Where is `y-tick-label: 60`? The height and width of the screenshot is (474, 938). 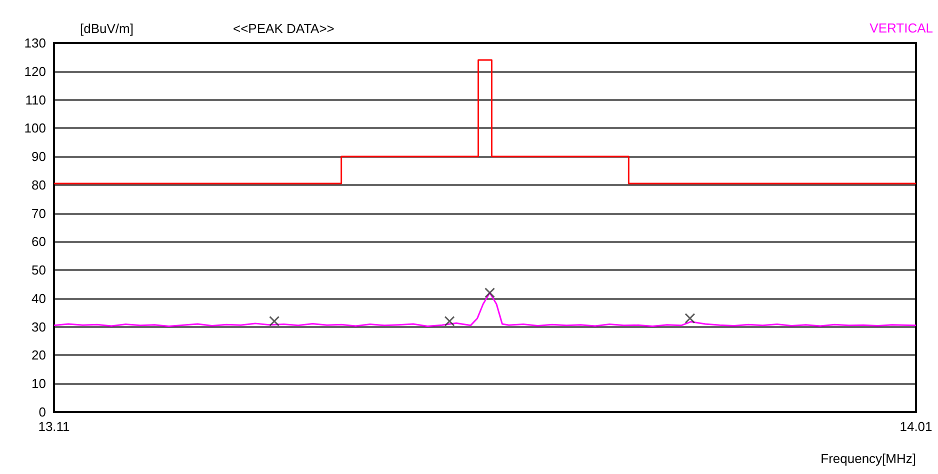 y-tick-label: 60 is located at coordinates (39, 242).